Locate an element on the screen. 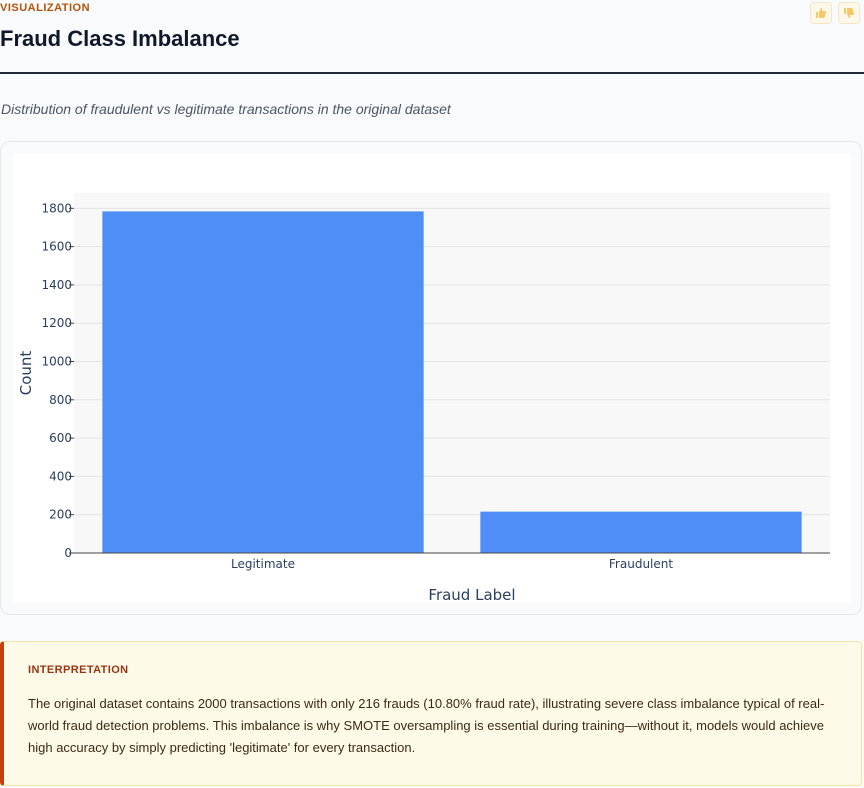  bar-fraudulent is located at coordinates (641, 532).